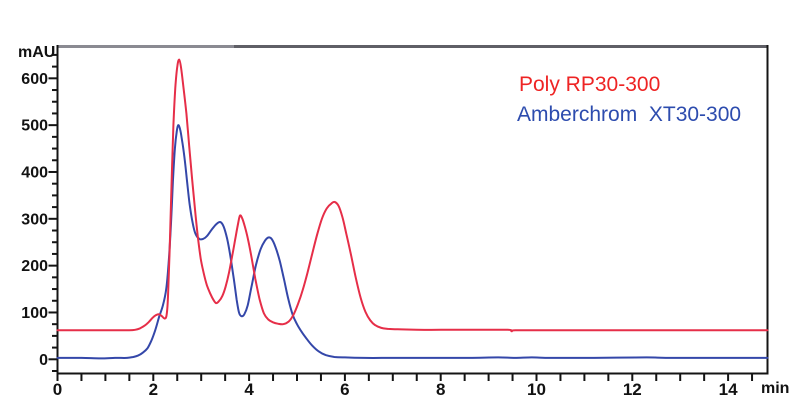 This screenshot has height=411, width=794. Describe the element at coordinates (728, 389) in the screenshot. I see `x-tick-label: 14` at that location.